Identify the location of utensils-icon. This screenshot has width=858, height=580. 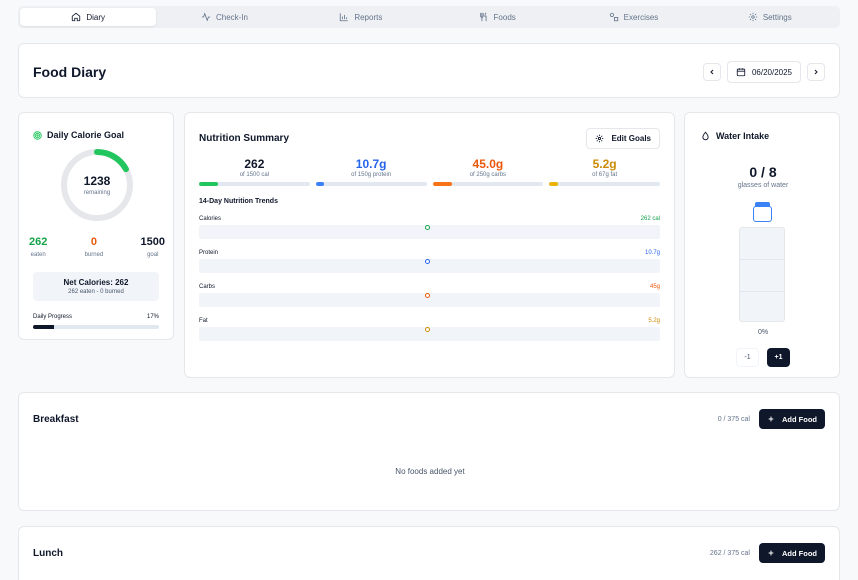
(483, 17).